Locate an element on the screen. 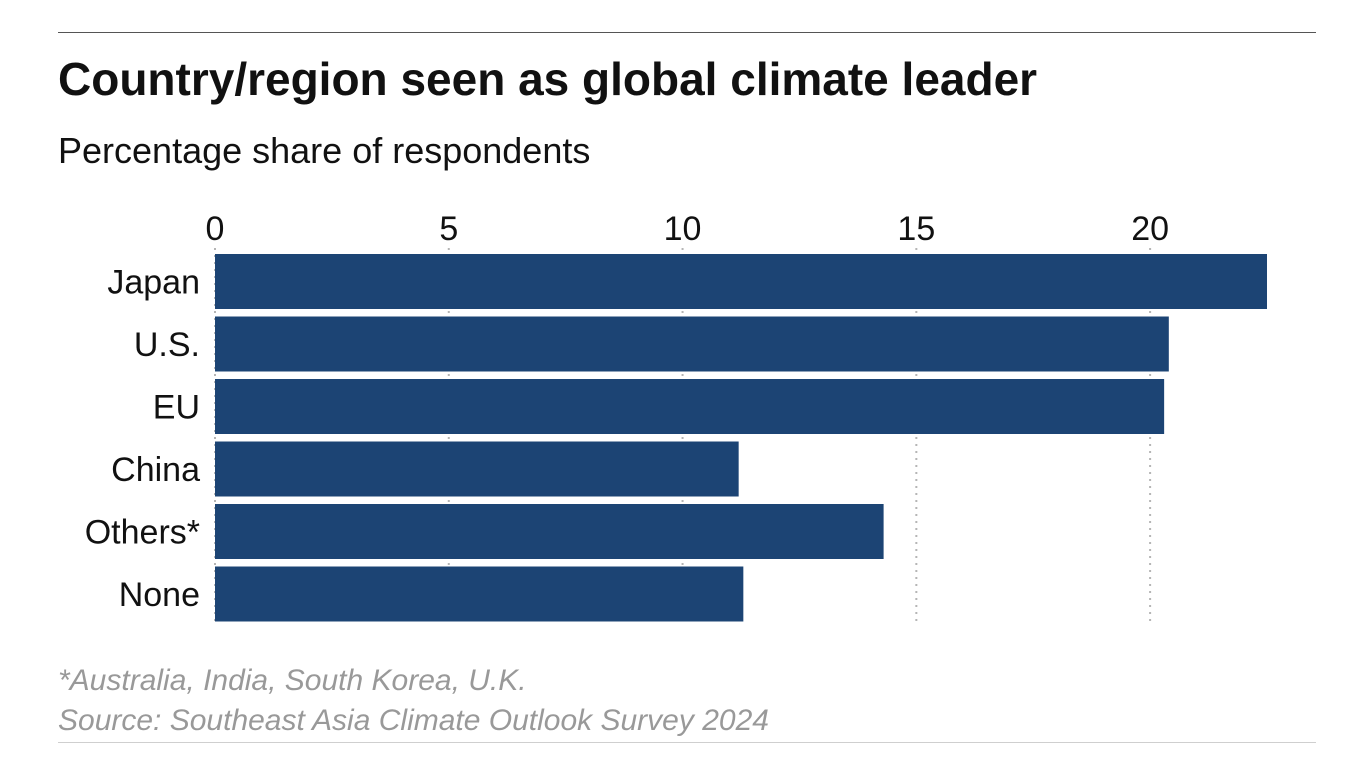 This screenshot has width=1346, height=770. category-label: EU is located at coordinates (176, 408).